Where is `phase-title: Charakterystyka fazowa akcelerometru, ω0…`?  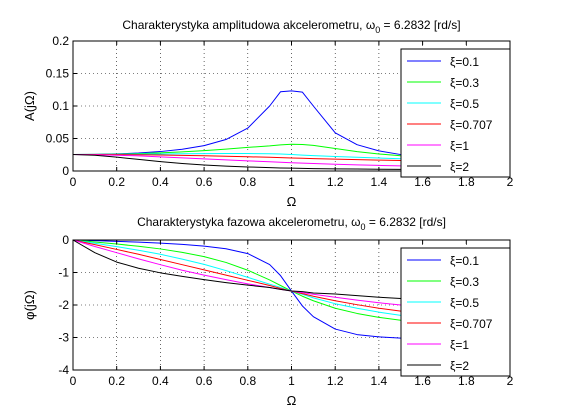 phase-title: Charakterystyka fazowa akcelerometru, ω0… is located at coordinates (291, 223).